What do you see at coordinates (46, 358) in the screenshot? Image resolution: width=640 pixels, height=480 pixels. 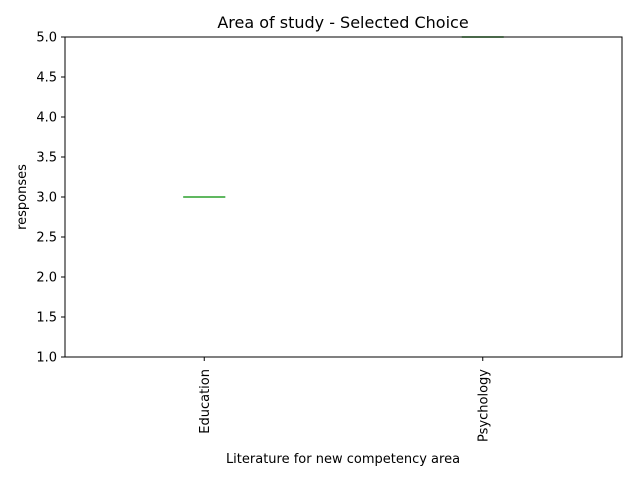 I see `y-tick-label: 1.0` at bounding box center [46, 358].